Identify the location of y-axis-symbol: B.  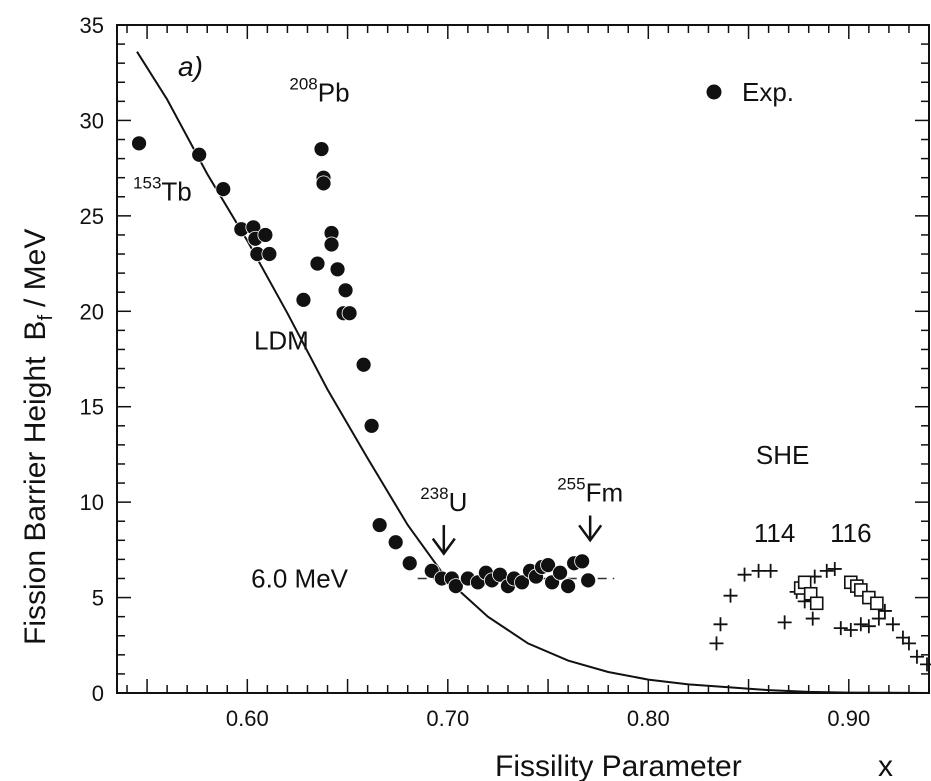
(35, 331).